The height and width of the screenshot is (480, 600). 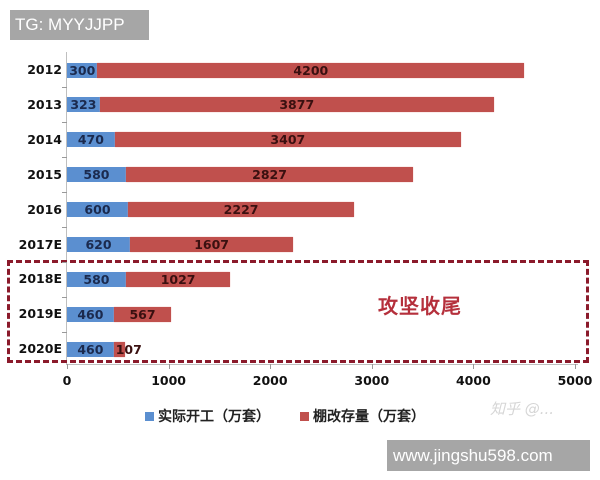 I want to click on bar-value-label: 3407, so click(x=288, y=140).